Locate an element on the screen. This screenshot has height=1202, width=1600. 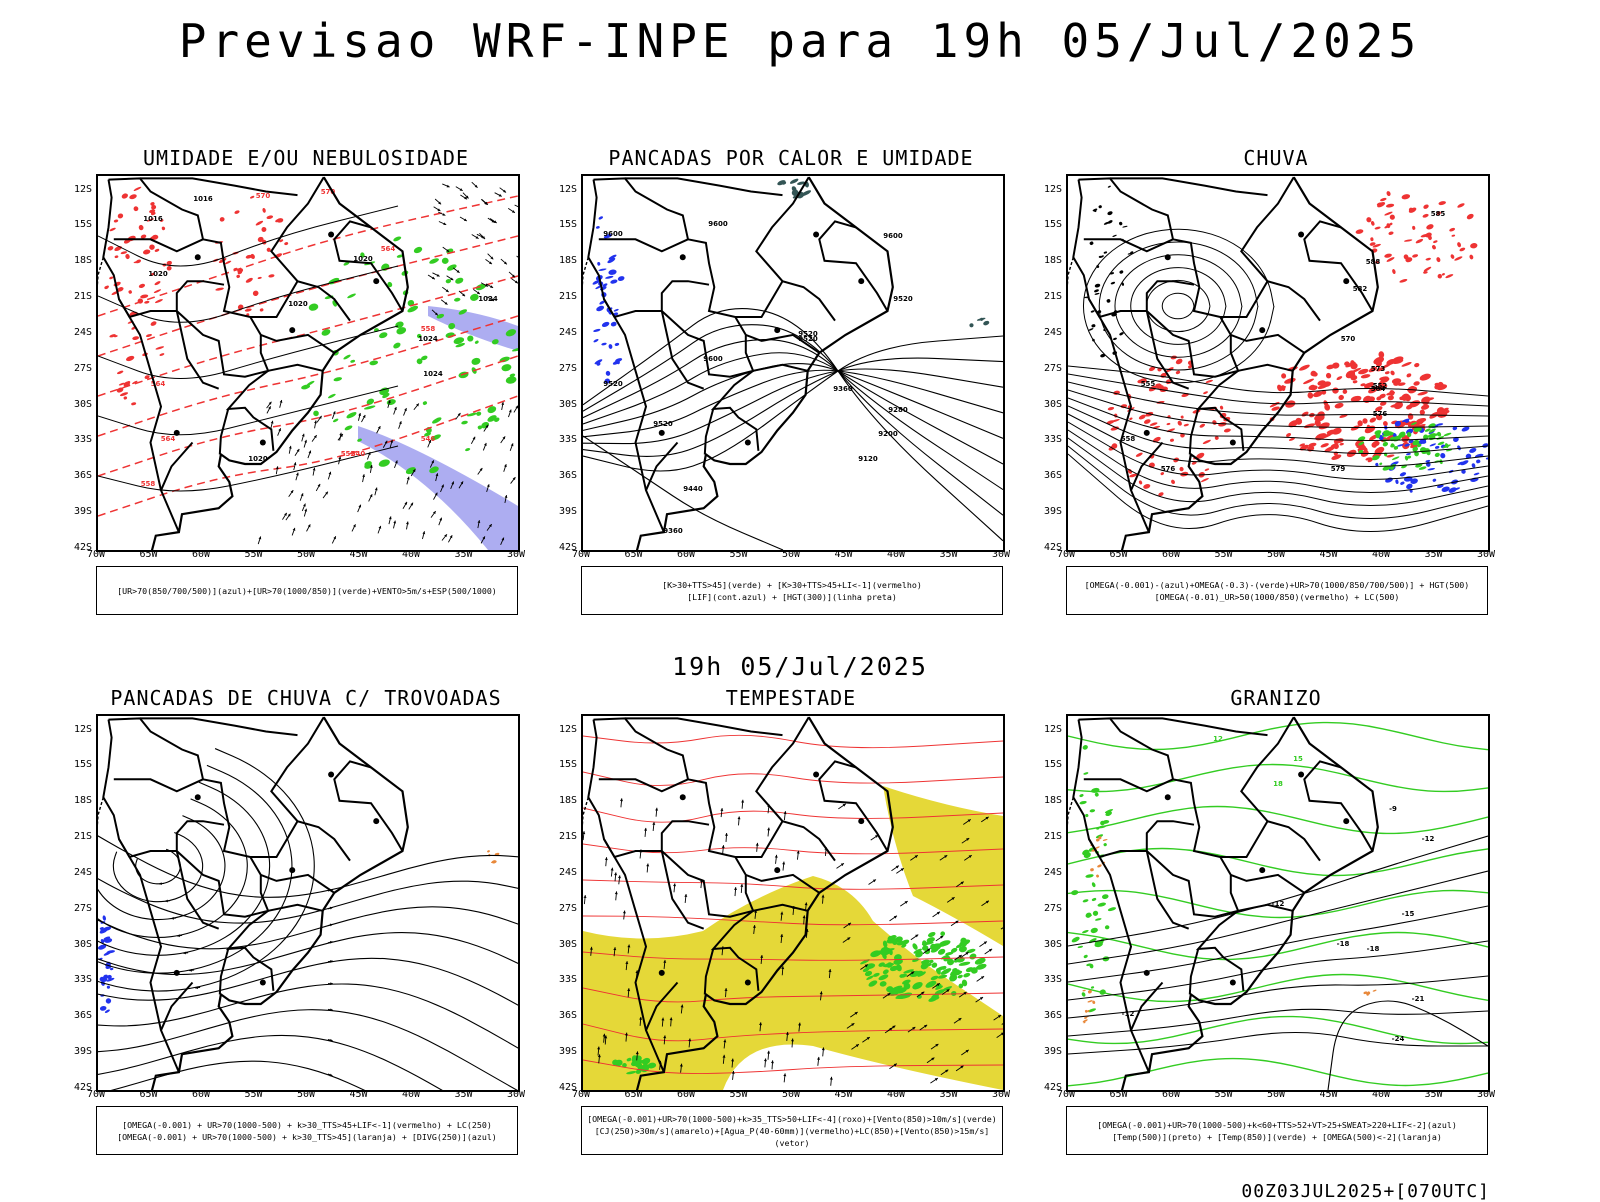
map-figure is located at coordinates (308, 903).